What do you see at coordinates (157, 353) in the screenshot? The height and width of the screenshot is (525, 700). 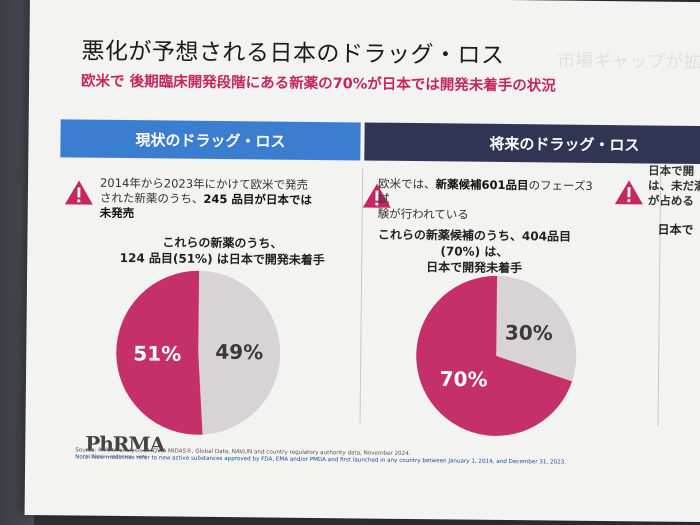 I see `pie-slice-label: 51%` at bounding box center [157, 353].